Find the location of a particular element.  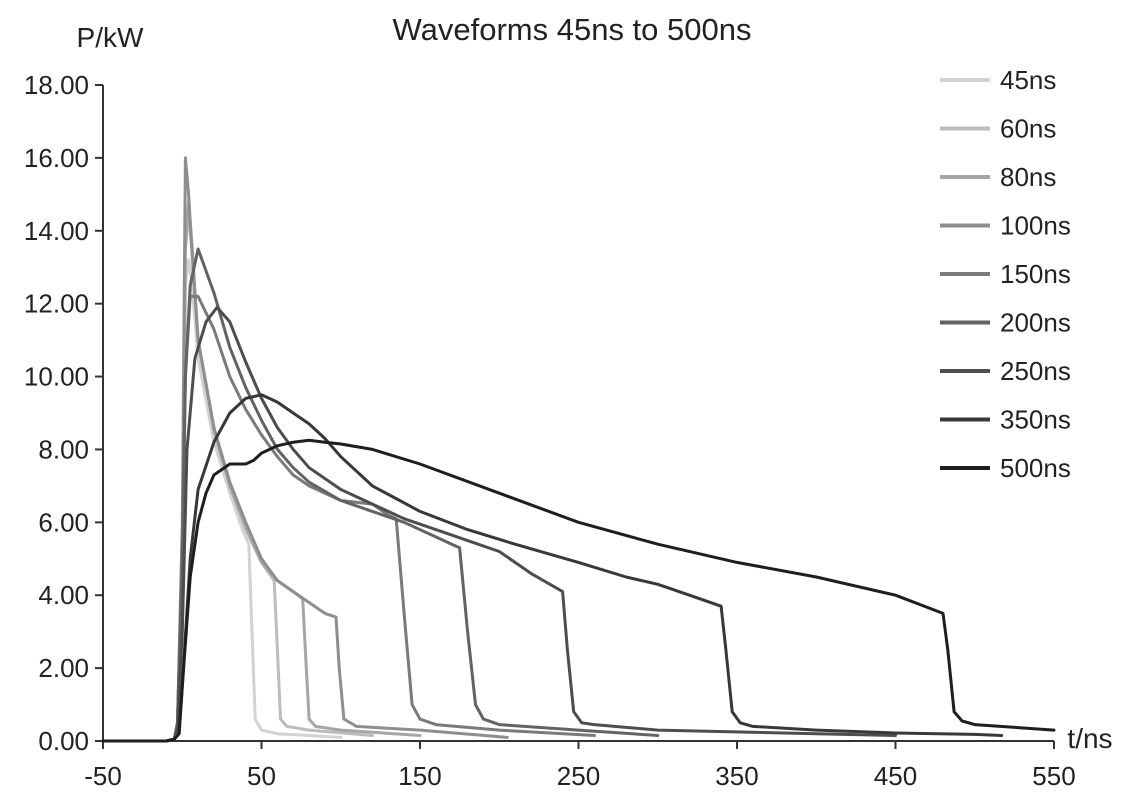

x-axis-label: t/ns is located at coordinates (1089, 738).